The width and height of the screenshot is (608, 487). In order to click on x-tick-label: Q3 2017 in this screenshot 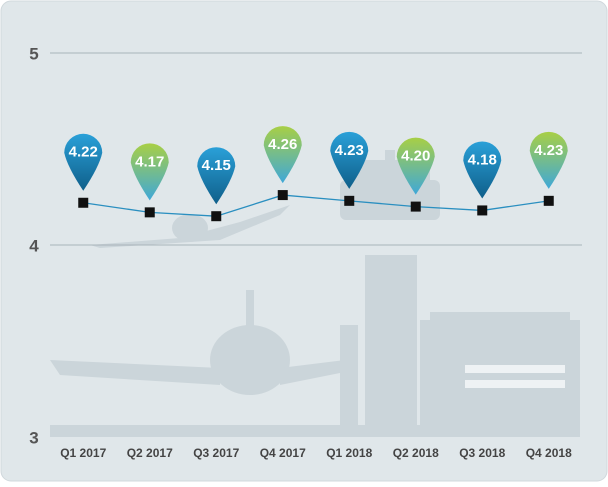, I will do `click(216, 453)`.